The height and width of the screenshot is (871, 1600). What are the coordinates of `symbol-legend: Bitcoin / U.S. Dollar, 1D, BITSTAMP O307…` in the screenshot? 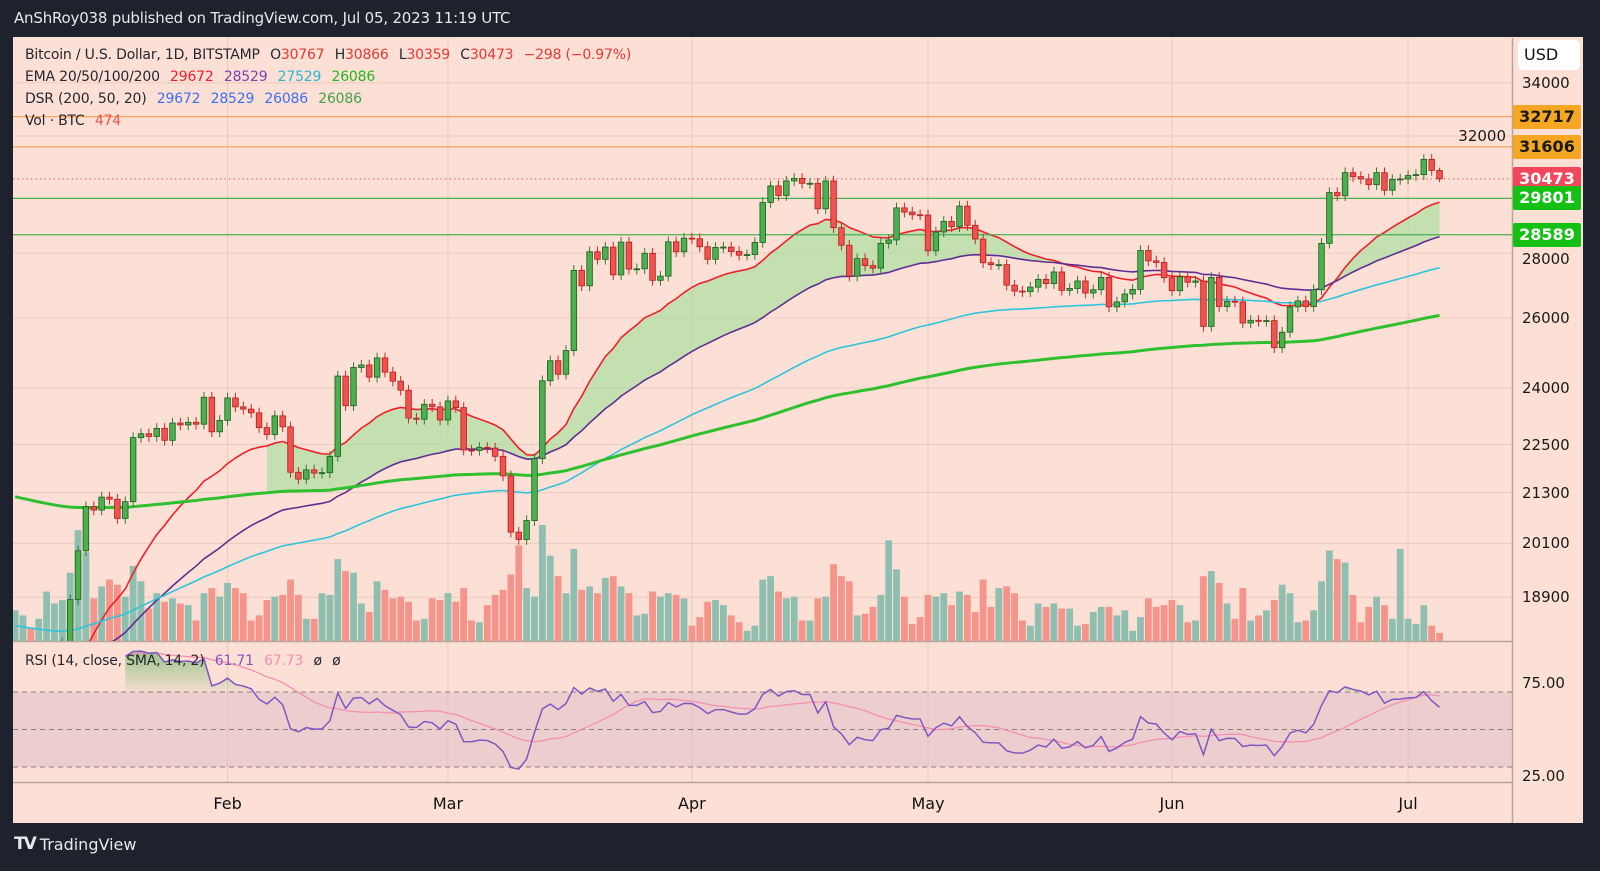 It's located at (331, 55).